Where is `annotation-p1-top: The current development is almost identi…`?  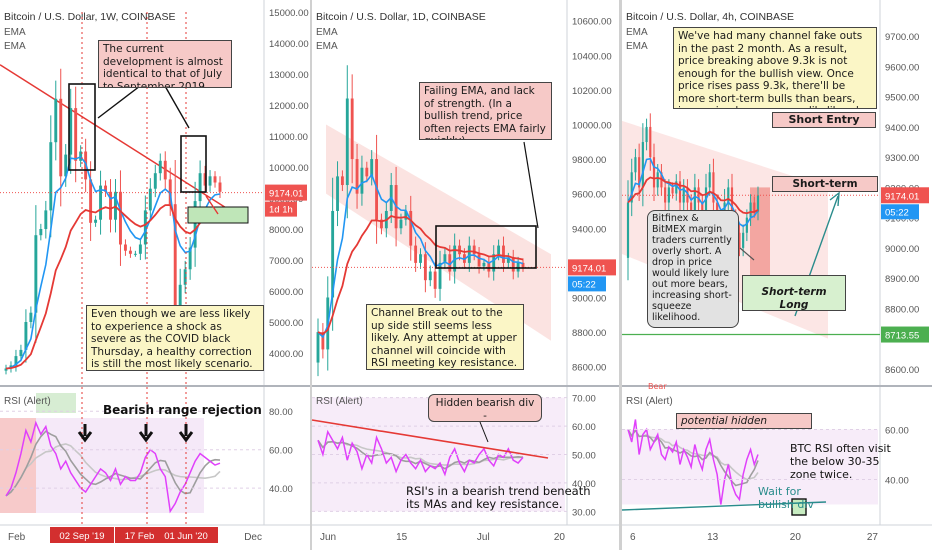 annotation-p1-top: The current development is almost identi… is located at coordinates (165, 64).